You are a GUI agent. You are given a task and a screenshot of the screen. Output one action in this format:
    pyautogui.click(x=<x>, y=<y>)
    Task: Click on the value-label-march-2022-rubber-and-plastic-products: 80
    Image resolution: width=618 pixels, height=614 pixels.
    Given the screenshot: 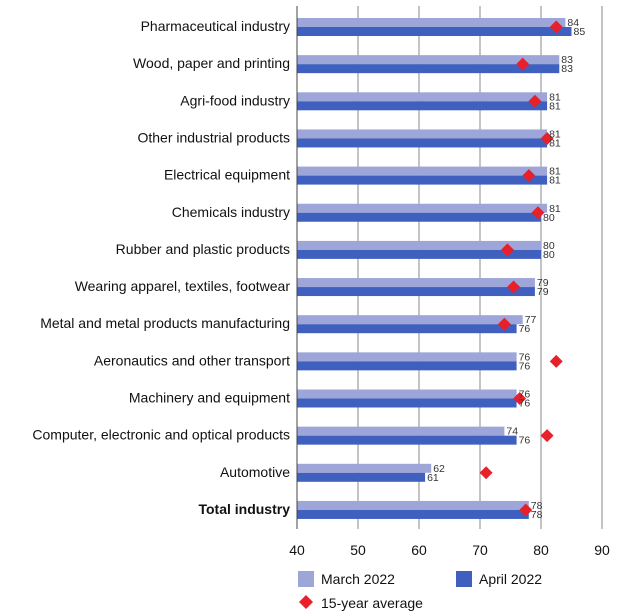 What is the action you would take?
    pyautogui.click(x=549, y=246)
    